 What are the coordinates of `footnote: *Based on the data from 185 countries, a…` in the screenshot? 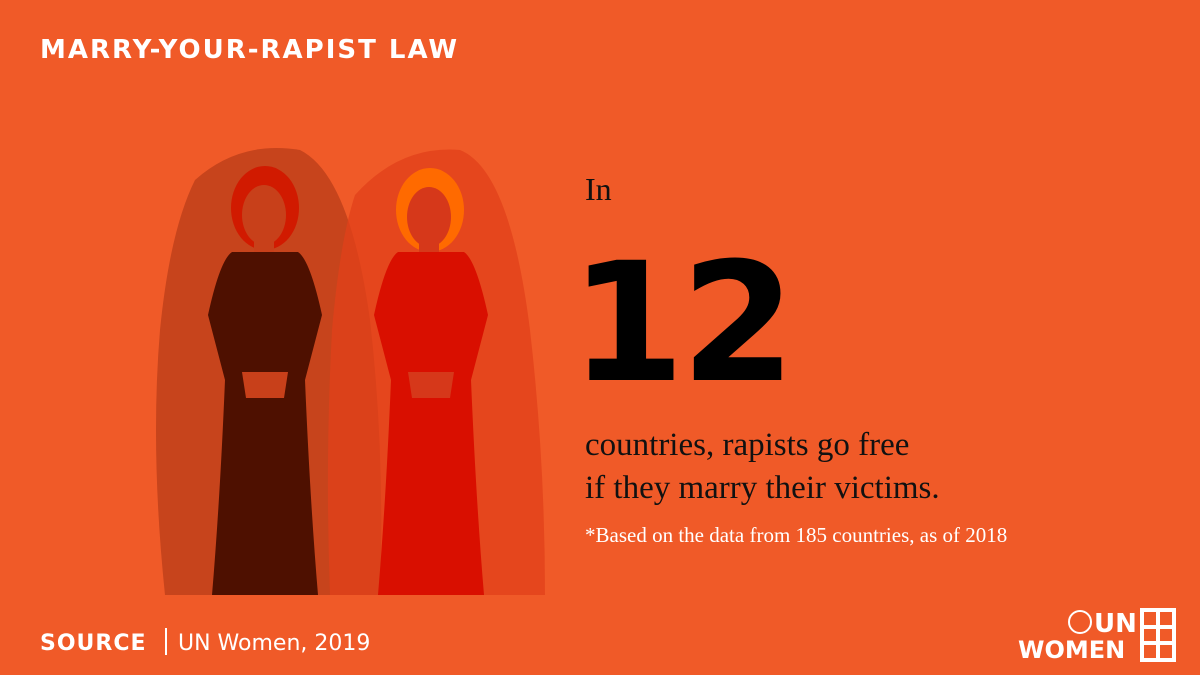 It's located at (796, 535).